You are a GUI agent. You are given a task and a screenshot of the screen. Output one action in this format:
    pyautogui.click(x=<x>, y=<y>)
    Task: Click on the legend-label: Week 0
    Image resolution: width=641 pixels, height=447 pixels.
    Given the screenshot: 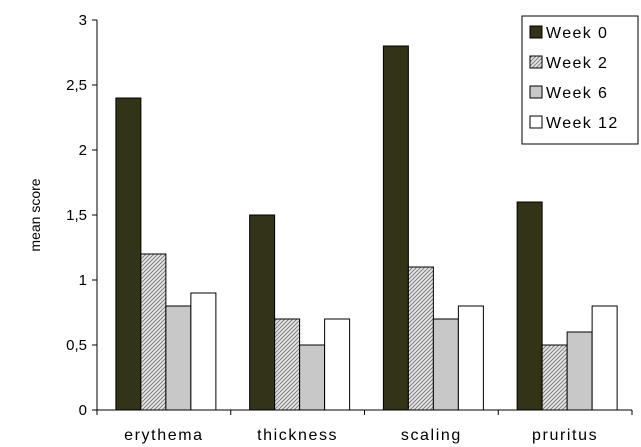 What is the action you would take?
    pyautogui.click(x=577, y=33)
    